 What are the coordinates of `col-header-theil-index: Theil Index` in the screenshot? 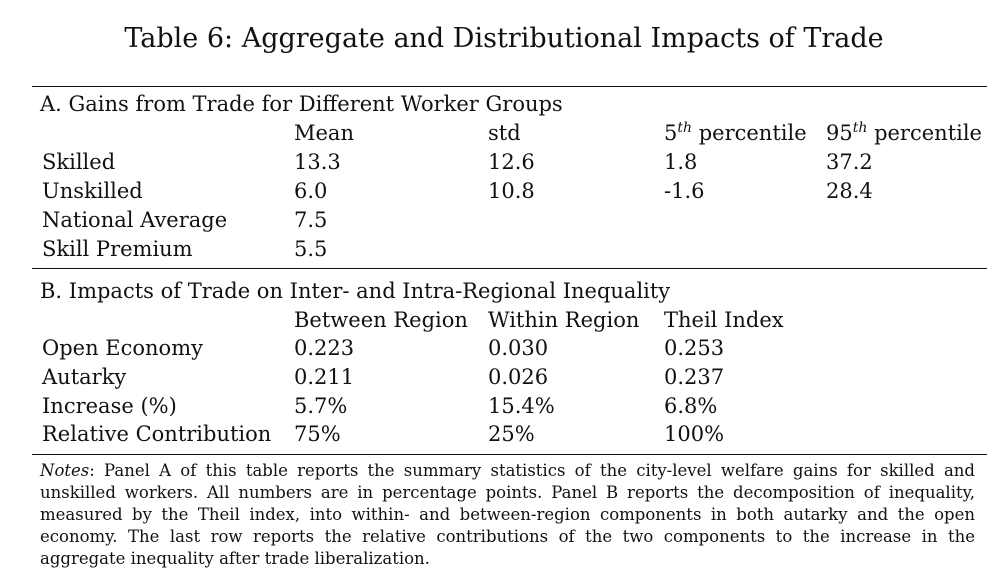 It's located at (724, 320).